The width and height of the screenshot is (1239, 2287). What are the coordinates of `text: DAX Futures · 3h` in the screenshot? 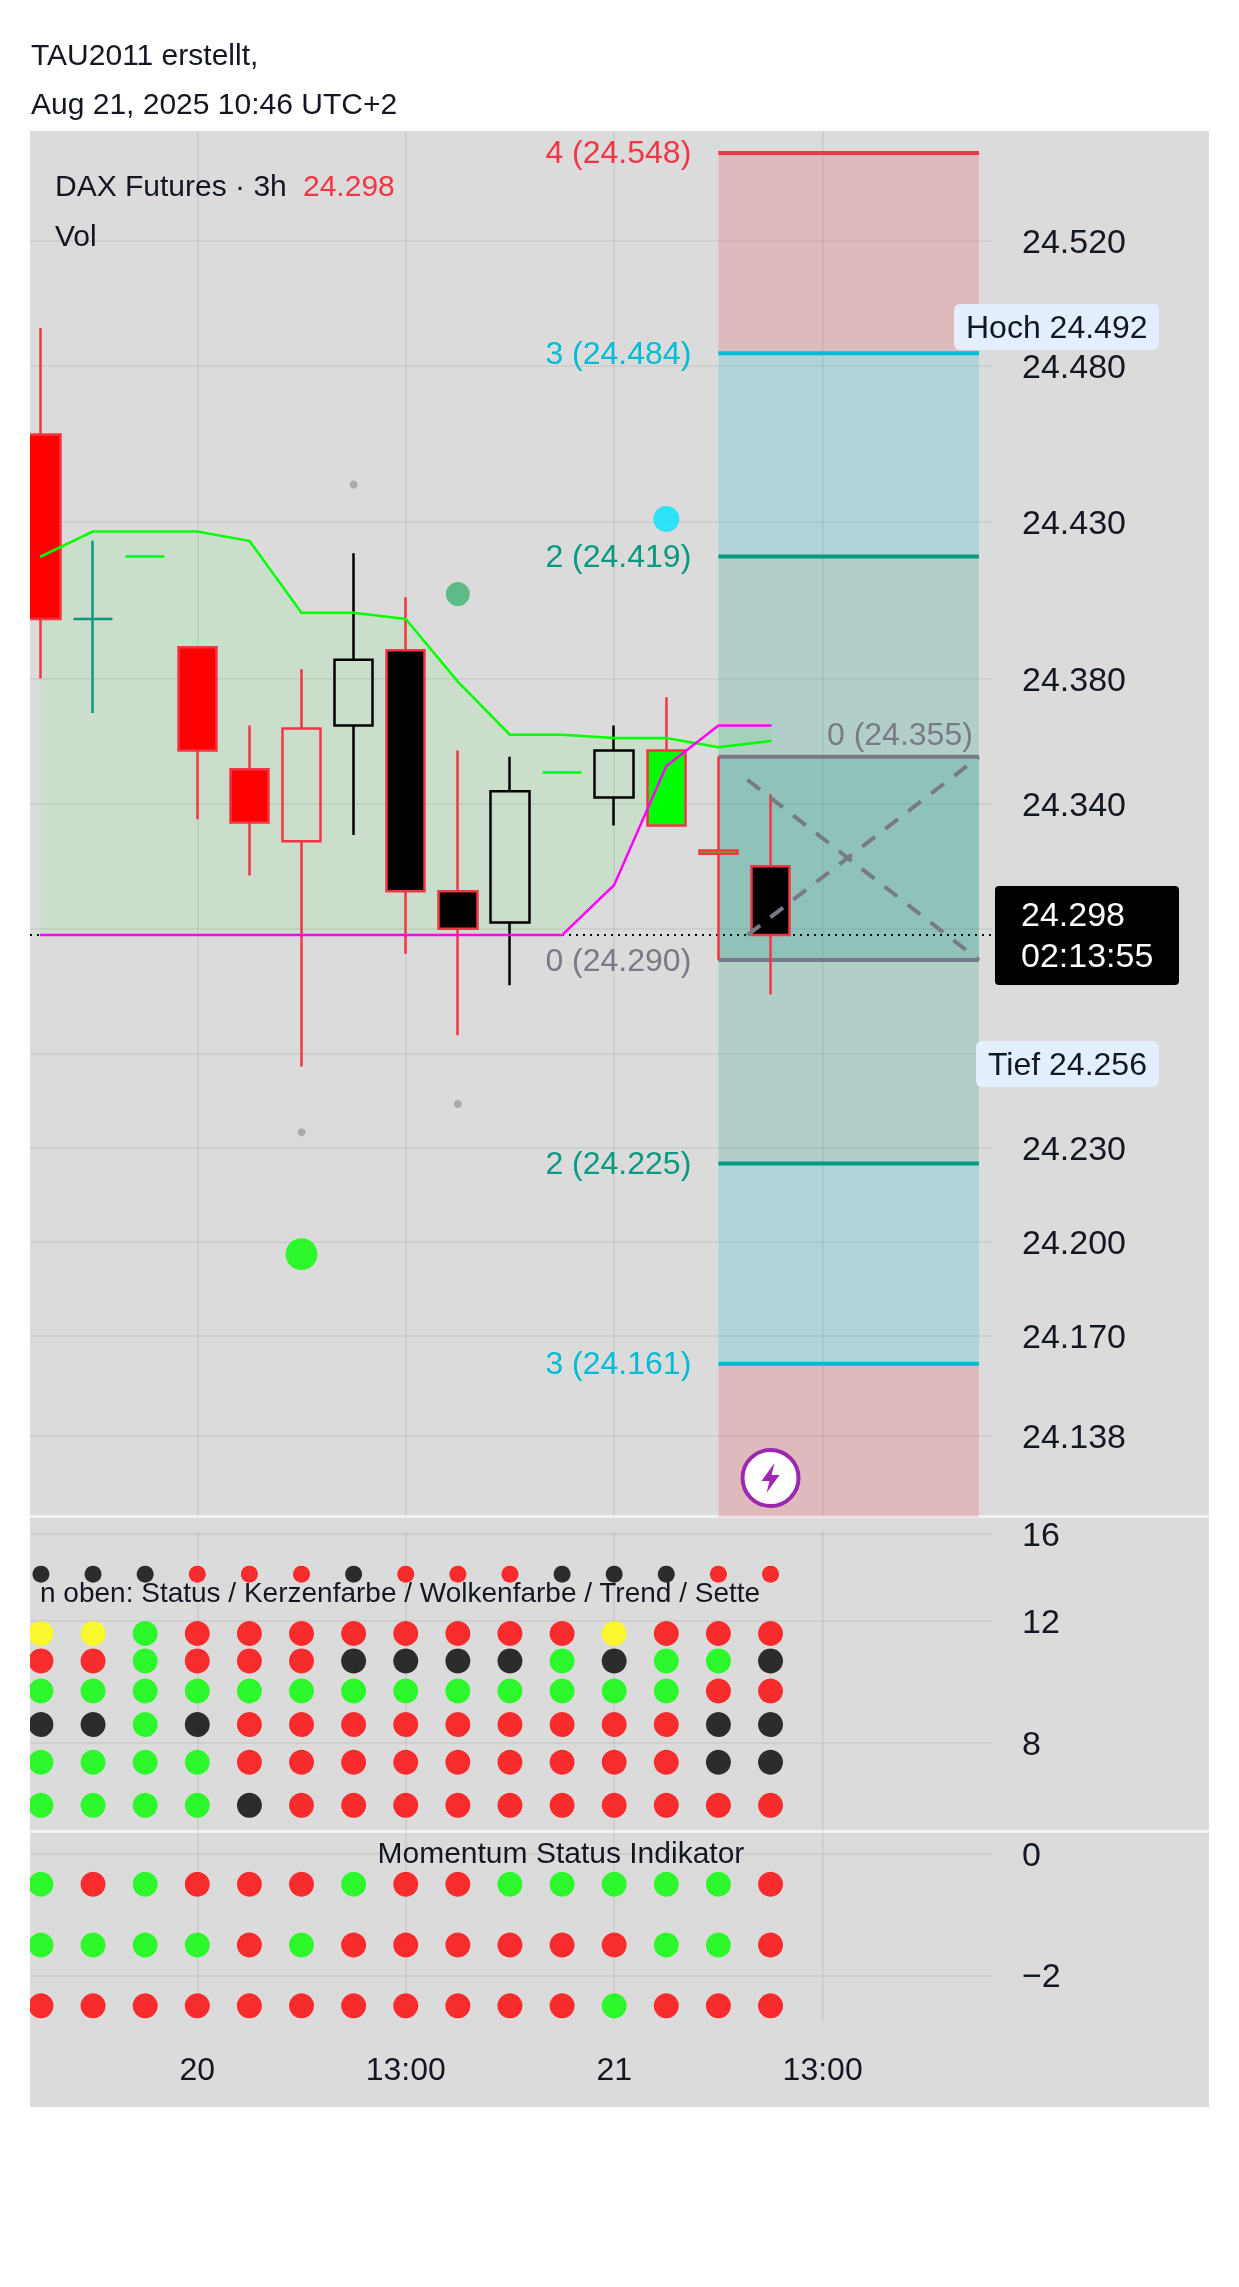 It's located at (171, 185).